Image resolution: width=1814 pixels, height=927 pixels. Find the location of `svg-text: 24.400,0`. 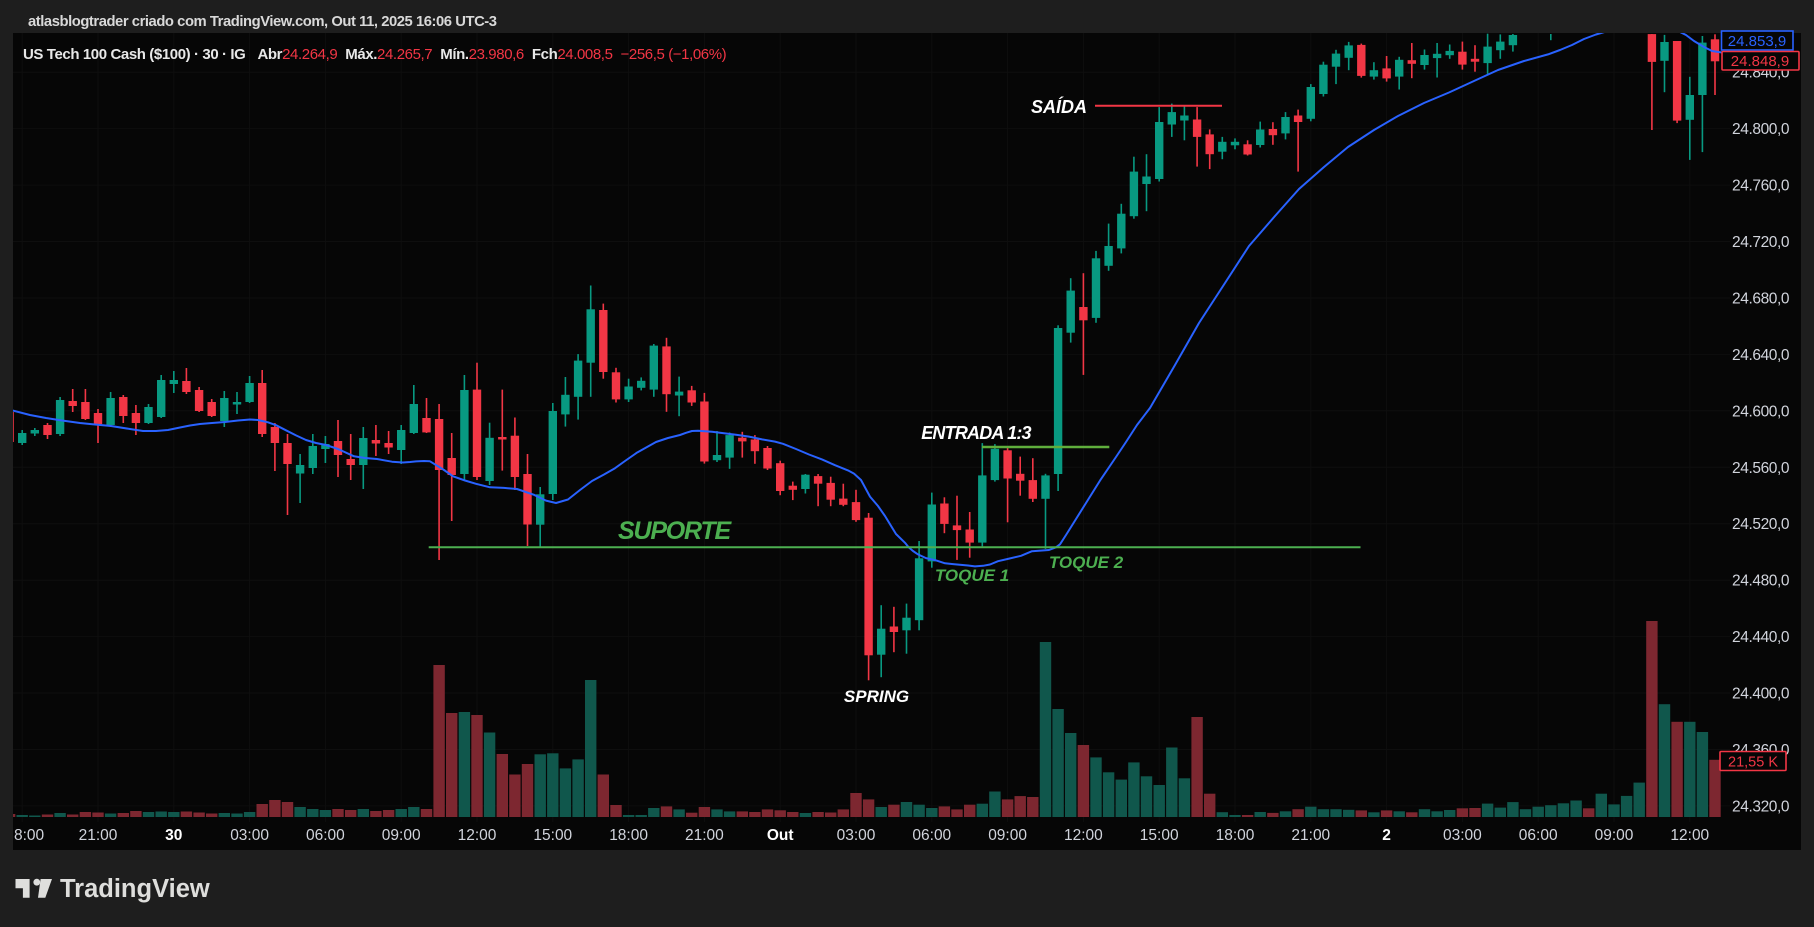

svg-text: 24.400,0 is located at coordinates (1761, 694).